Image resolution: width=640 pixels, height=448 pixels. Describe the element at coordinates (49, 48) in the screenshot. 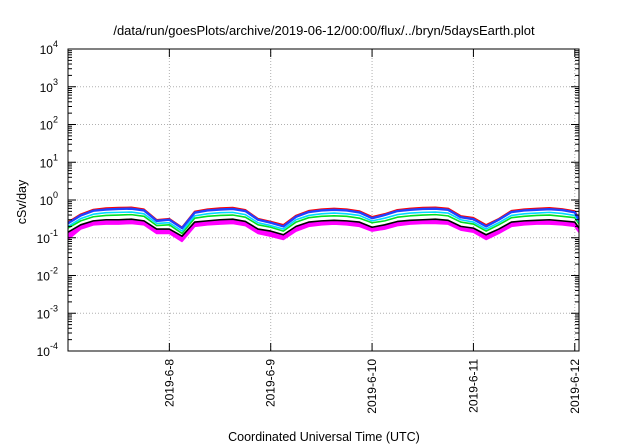

I see `y-tick-label: 10⁴` at that location.